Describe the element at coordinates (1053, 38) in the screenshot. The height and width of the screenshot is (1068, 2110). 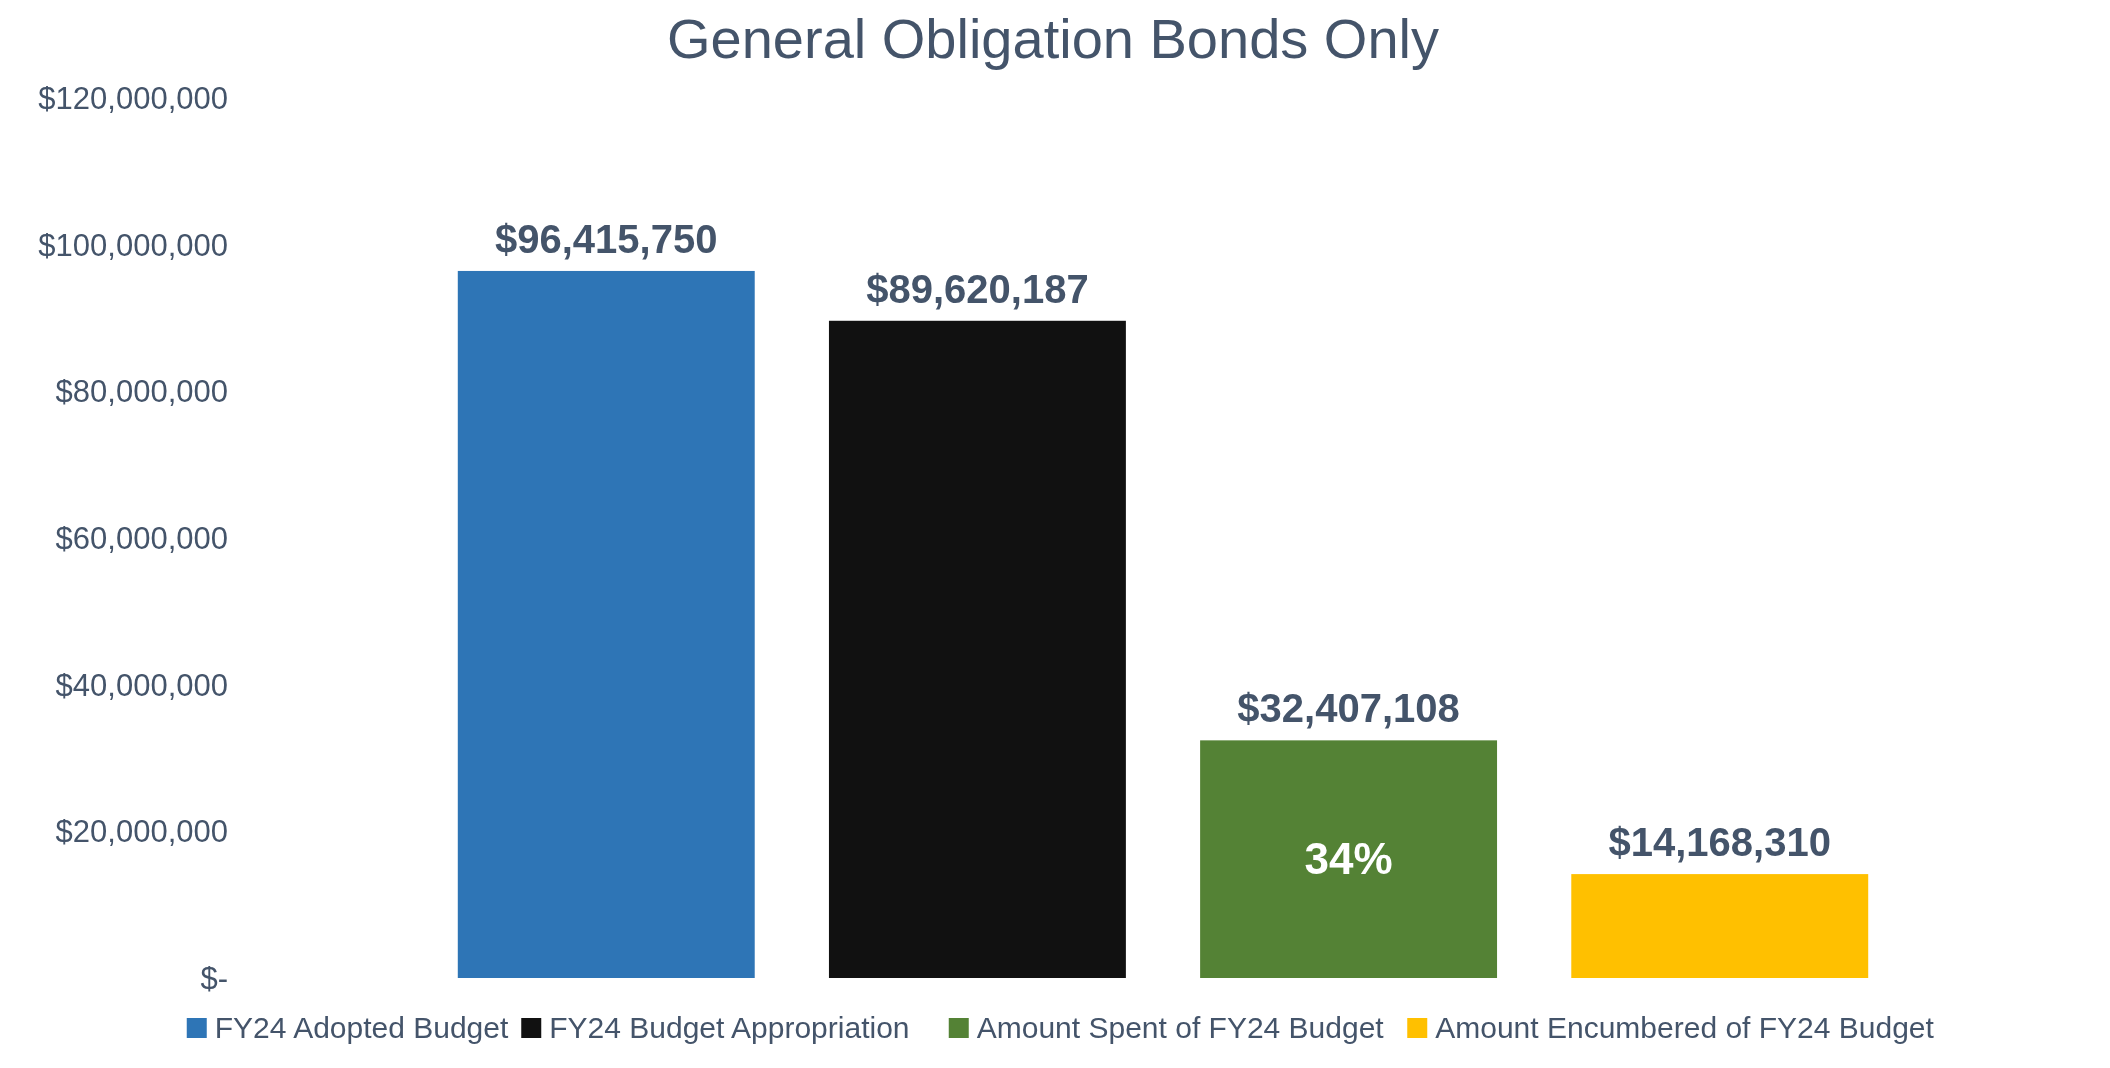
I see `chart-title: General Obligation Bonds Only` at that location.